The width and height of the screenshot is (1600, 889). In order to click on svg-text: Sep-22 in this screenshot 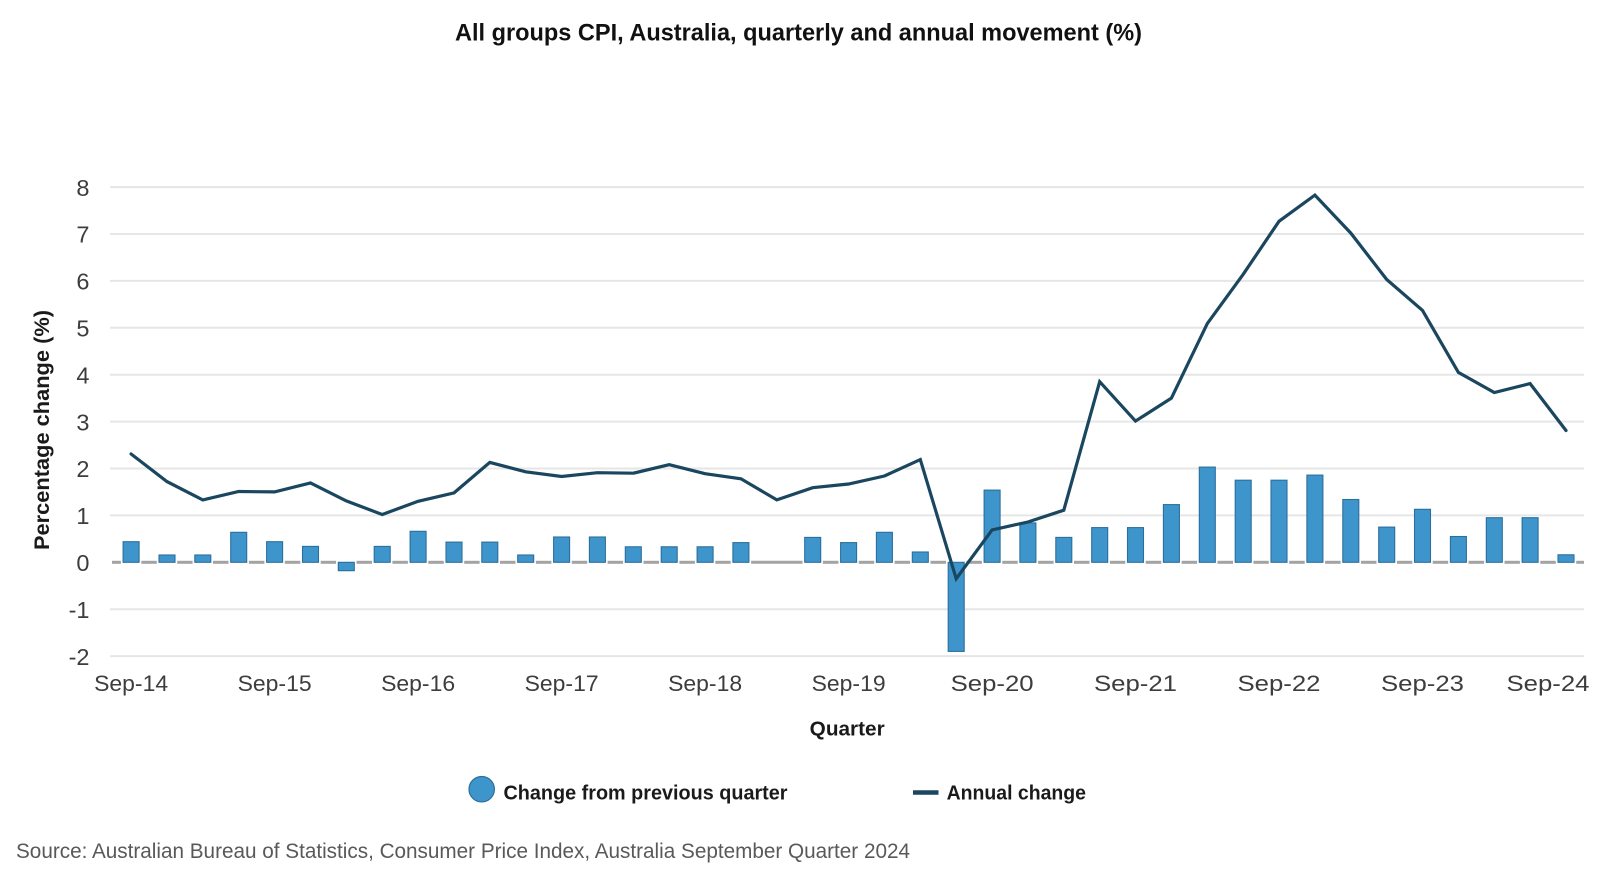, I will do `click(1279, 683)`.